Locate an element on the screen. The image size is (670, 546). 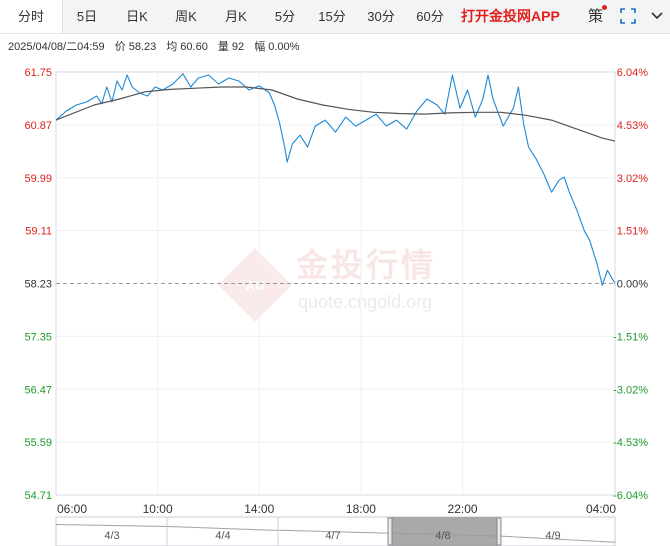
y-tick-label-percent: 3.02% is located at coordinates (632, 179).